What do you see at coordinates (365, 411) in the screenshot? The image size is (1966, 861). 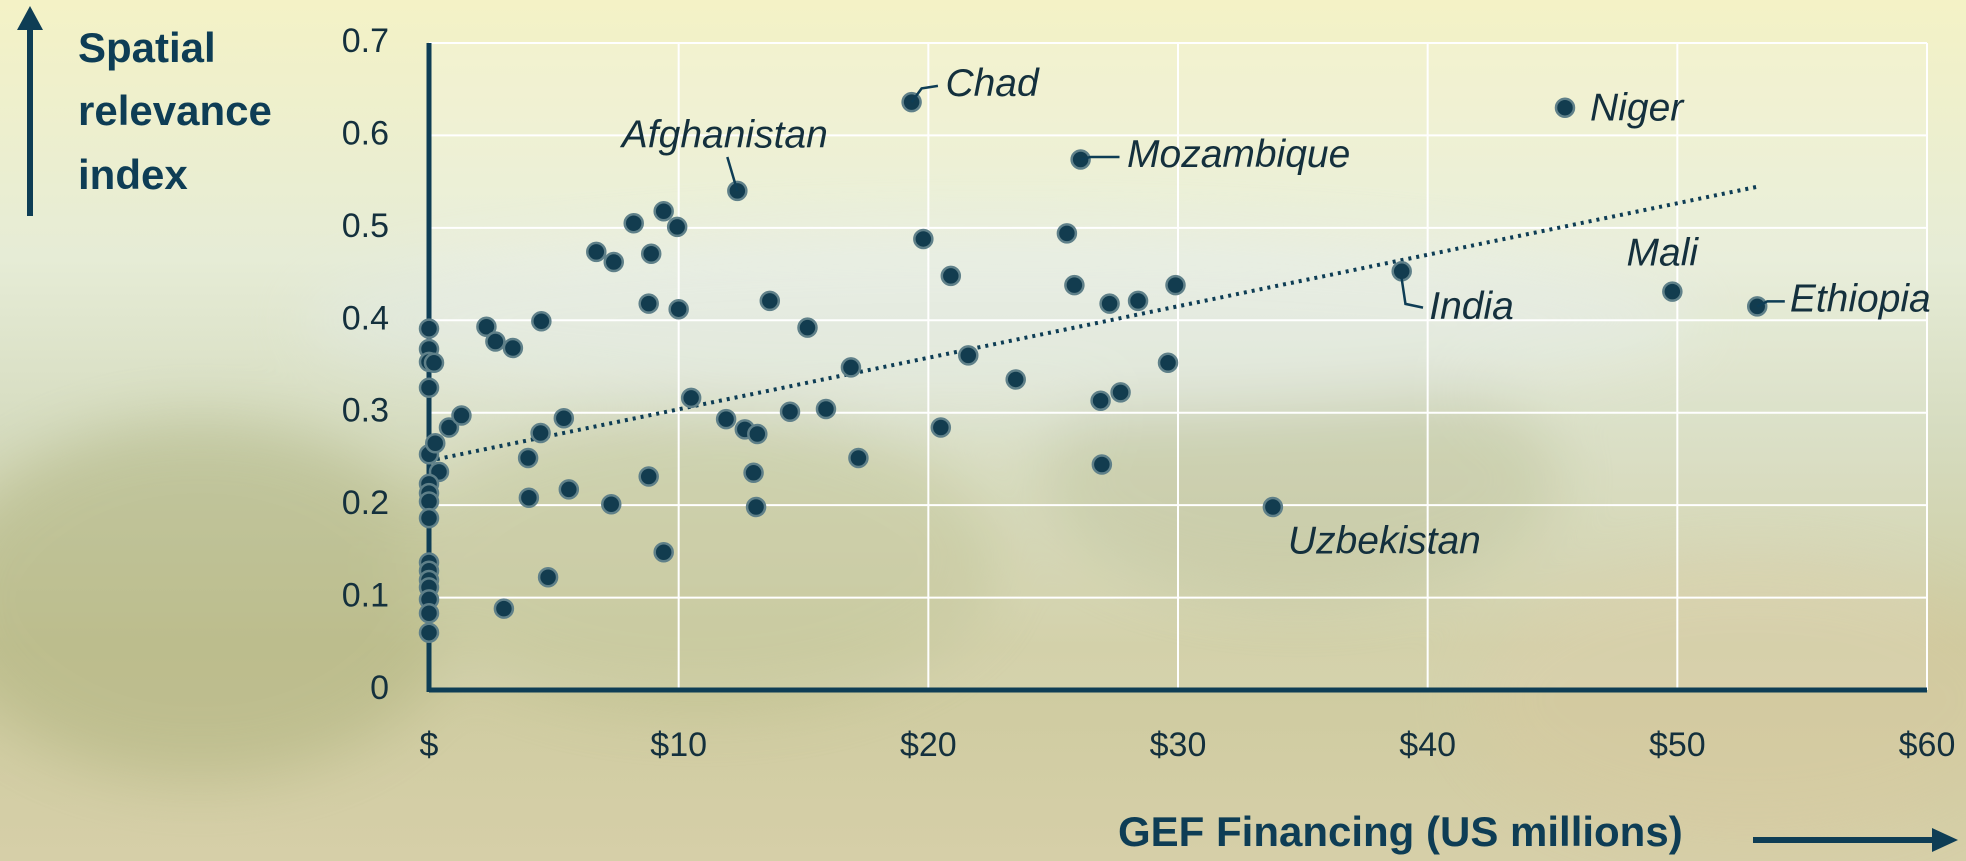 I see `y-tick-label: 0.3` at bounding box center [365, 411].